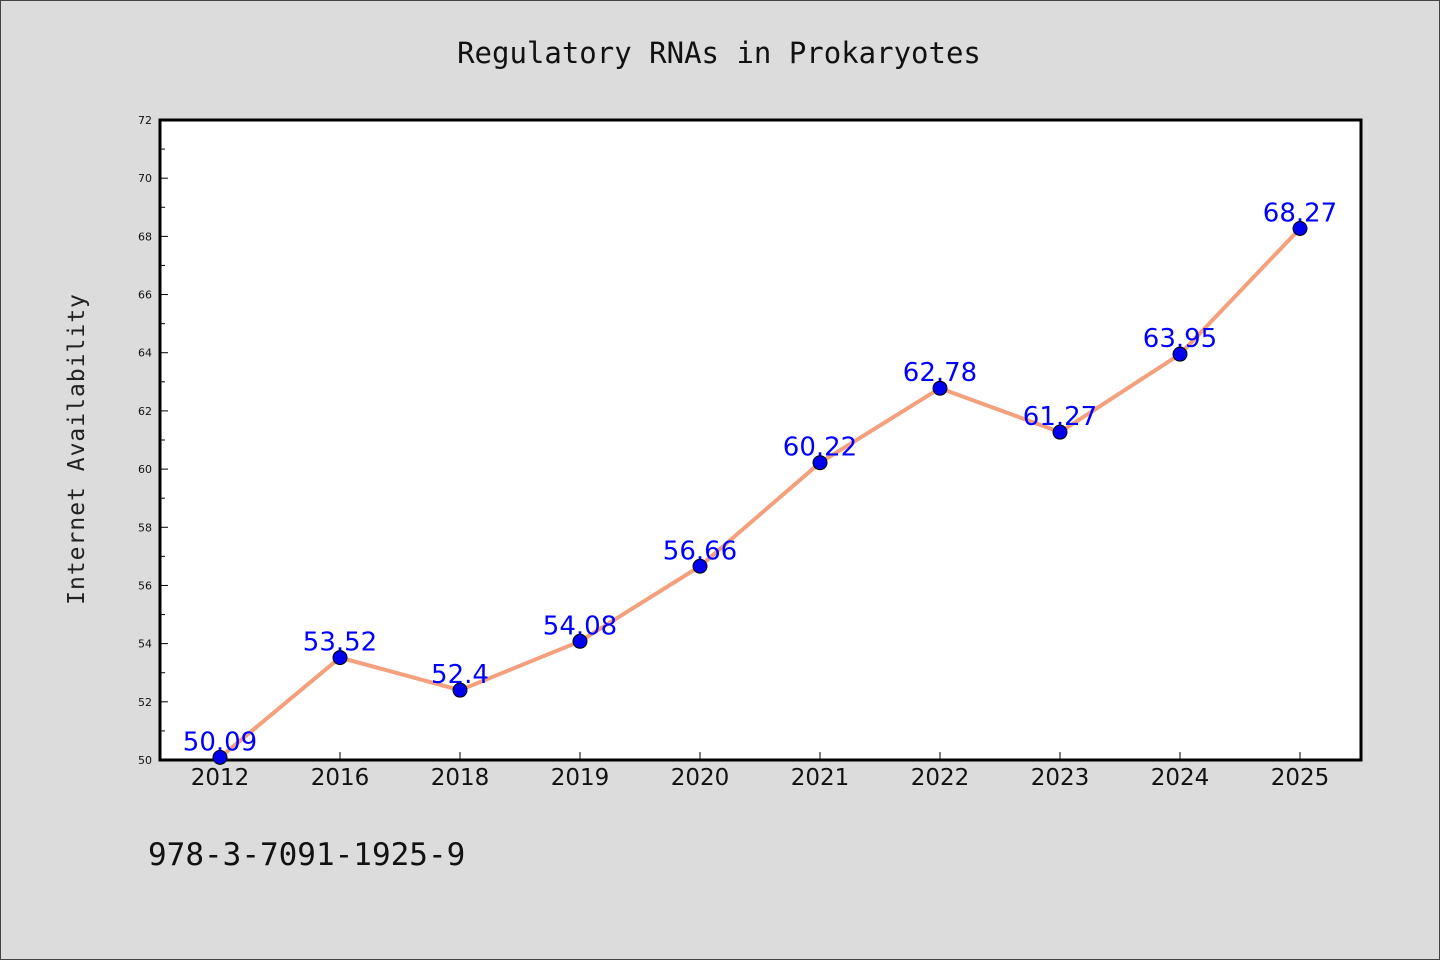 The image size is (1440, 960). I want to click on y-tick-label: 64, so click(145, 353).